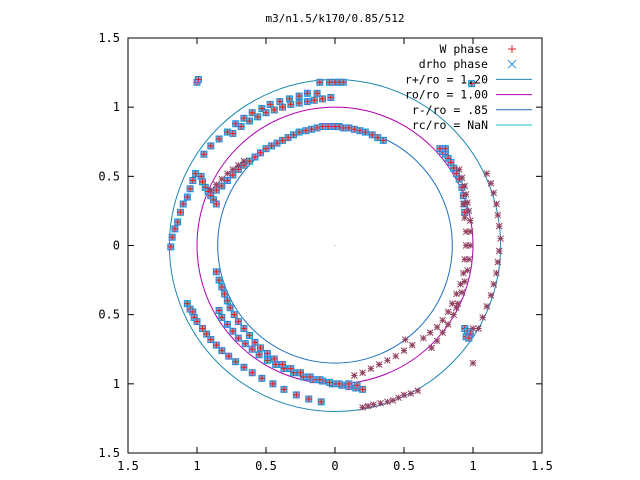 Image resolution: width=640 pixels, height=480 pixels. I want to click on x-tick-label: 1, so click(472, 466).